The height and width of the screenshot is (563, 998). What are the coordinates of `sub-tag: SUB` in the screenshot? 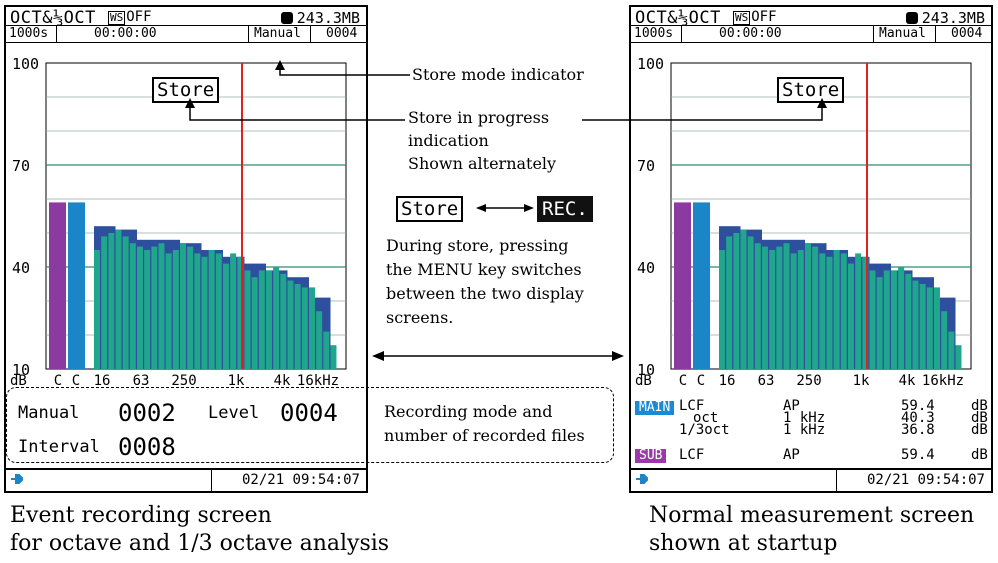 It's located at (651, 456).